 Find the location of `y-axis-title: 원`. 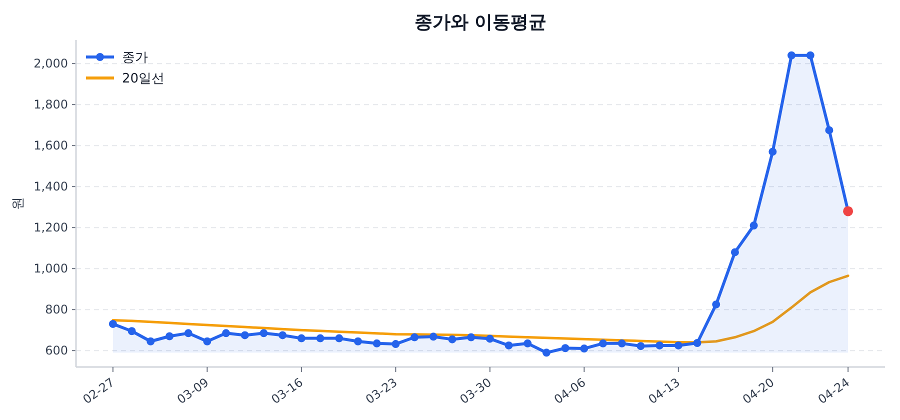

y-axis-title: 원 is located at coordinates (18, 203).